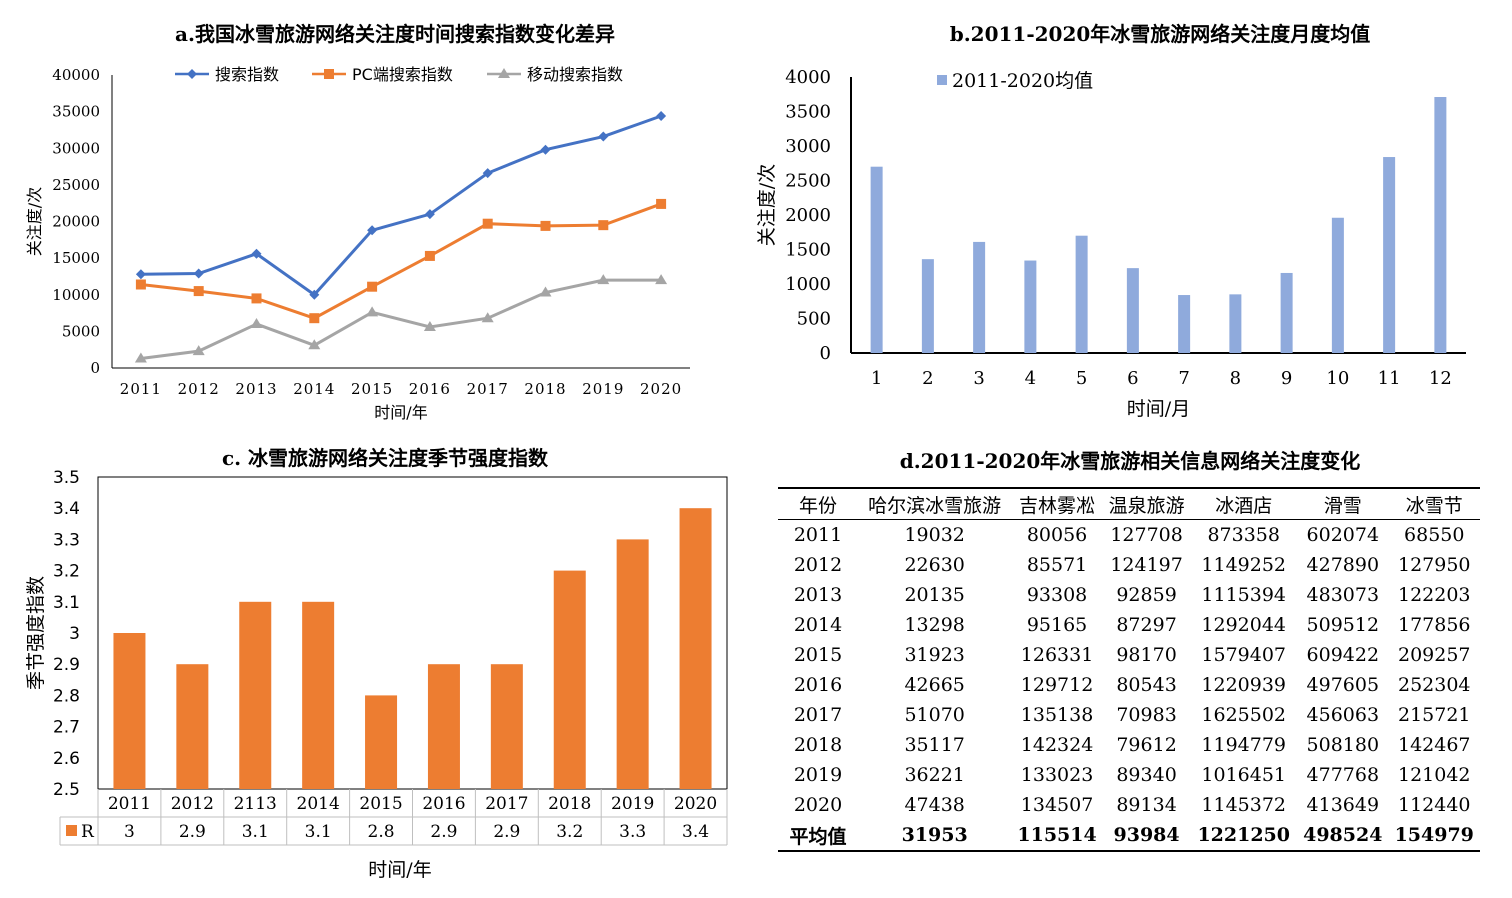  What do you see at coordinates (1244, 805) in the screenshot?
I see `table-cell: 1145372` at bounding box center [1244, 805].